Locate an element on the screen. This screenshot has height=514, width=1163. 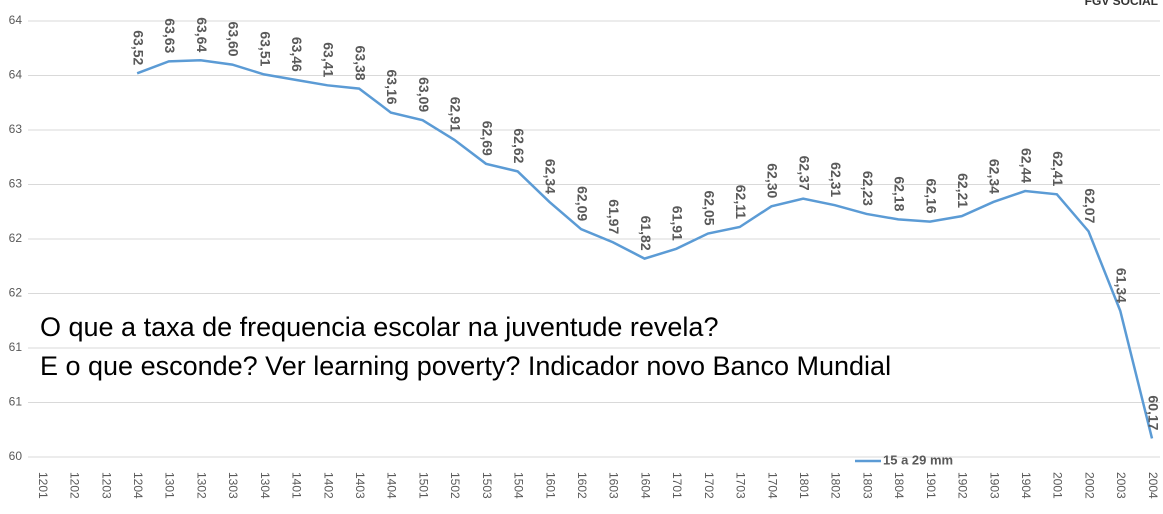
data-label: 62,07 is located at coordinates (1090, 205).